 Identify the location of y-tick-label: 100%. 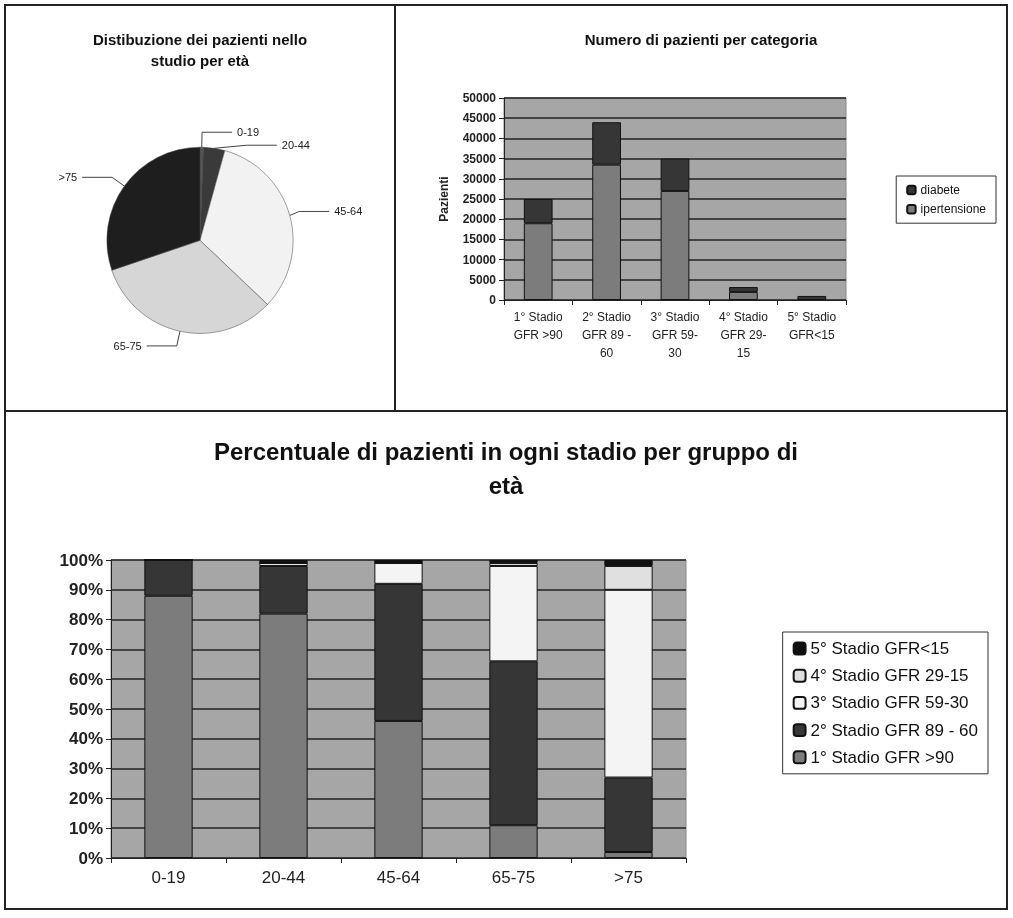
(81, 560).